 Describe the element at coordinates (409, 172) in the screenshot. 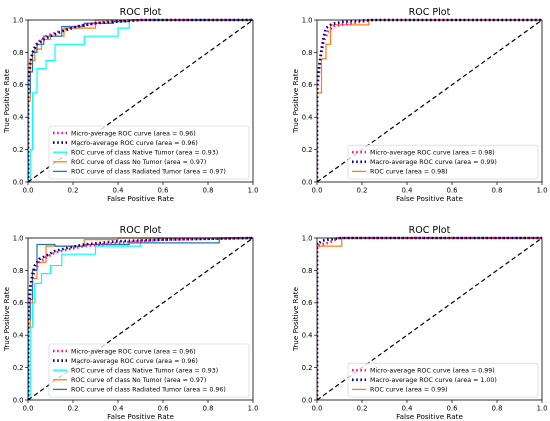

I see `legend-label: ROC curve (area = 0.98)` at that location.